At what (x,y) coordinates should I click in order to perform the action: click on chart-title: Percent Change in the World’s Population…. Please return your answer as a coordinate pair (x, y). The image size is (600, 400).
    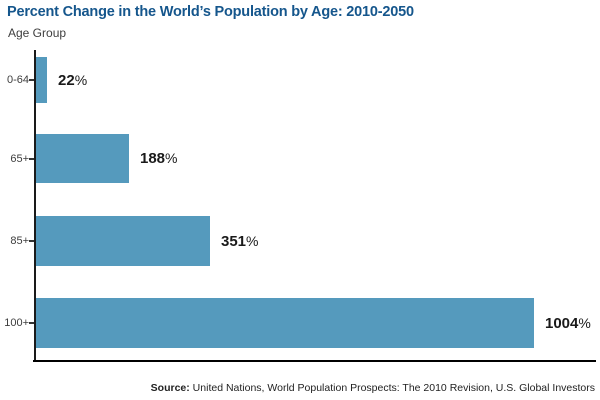
    Looking at the image, I should click on (210, 12).